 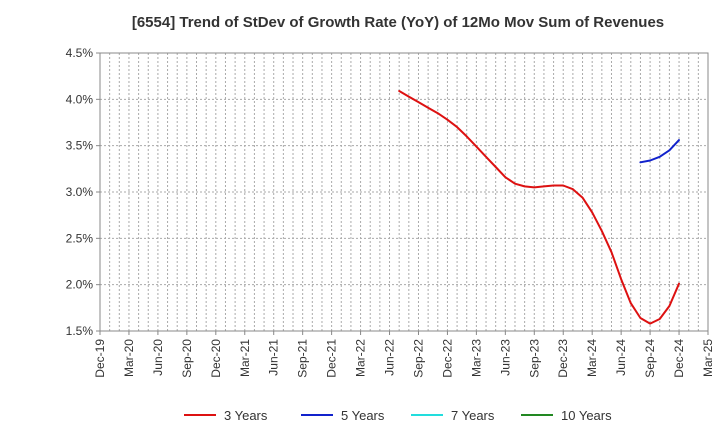 What do you see at coordinates (418, 358) in the screenshot?
I see `x-tick-label: Sep-22` at bounding box center [418, 358].